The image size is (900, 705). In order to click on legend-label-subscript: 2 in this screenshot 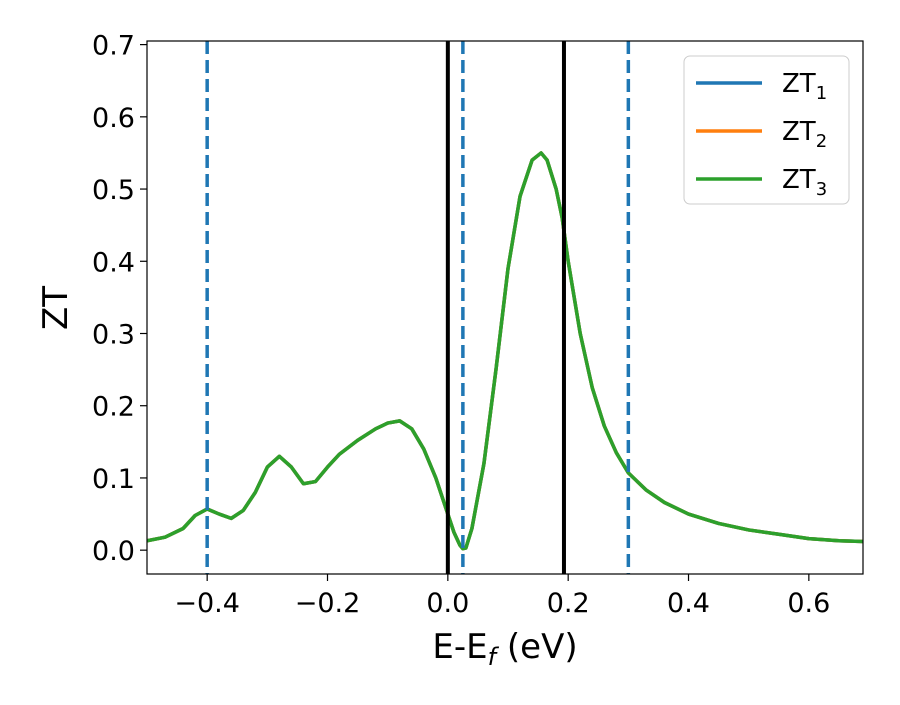, I will do `click(821, 141)`.